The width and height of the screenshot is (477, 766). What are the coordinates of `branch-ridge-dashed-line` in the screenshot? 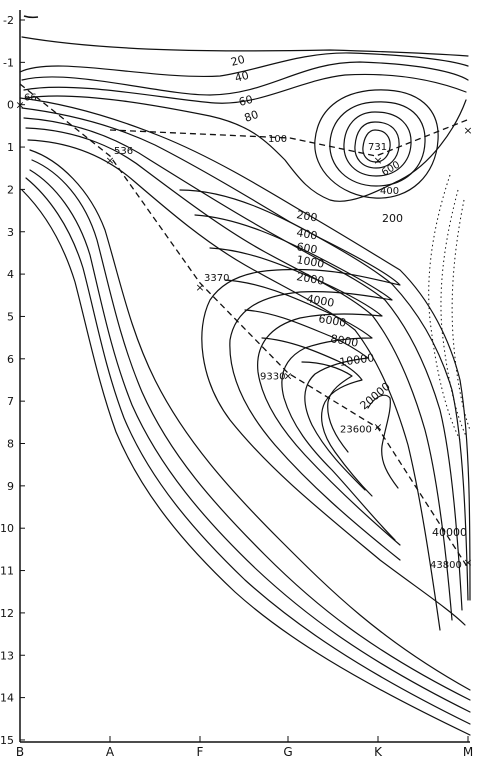 It's located at (288, 138).